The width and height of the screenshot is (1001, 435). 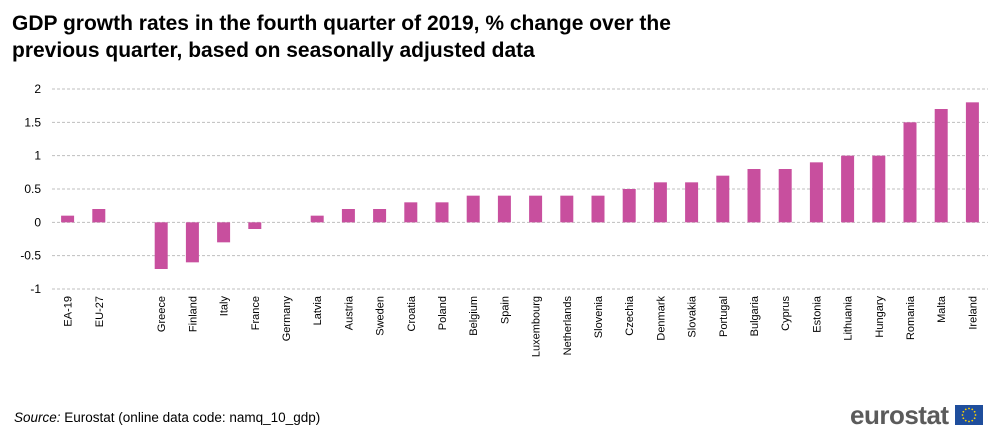 What do you see at coordinates (693, 316) in the screenshot?
I see `x-tick-label: Slovakia` at bounding box center [693, 316].